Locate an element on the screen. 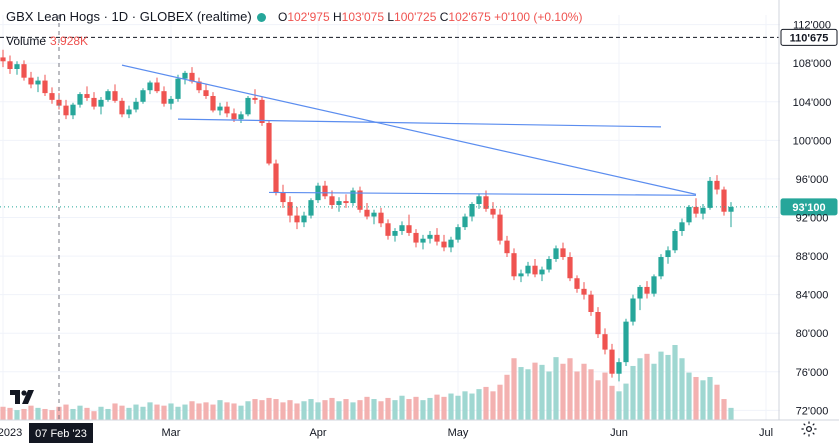  market-status-icon is located at coordinates (262, 17).